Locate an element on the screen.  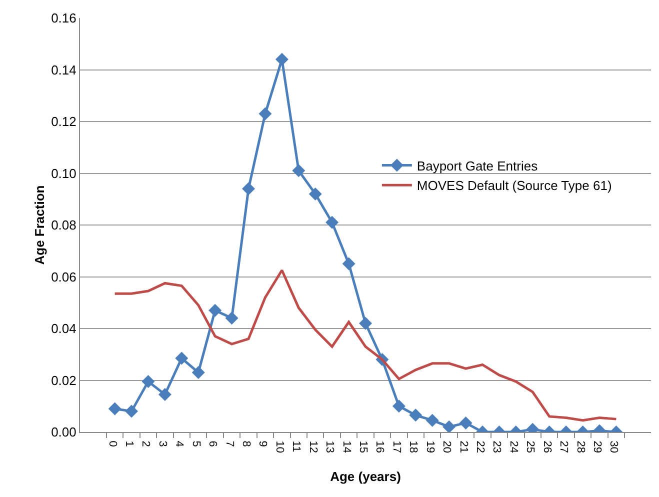
x-tick-label: 13 is located at coordinates (330, 446).